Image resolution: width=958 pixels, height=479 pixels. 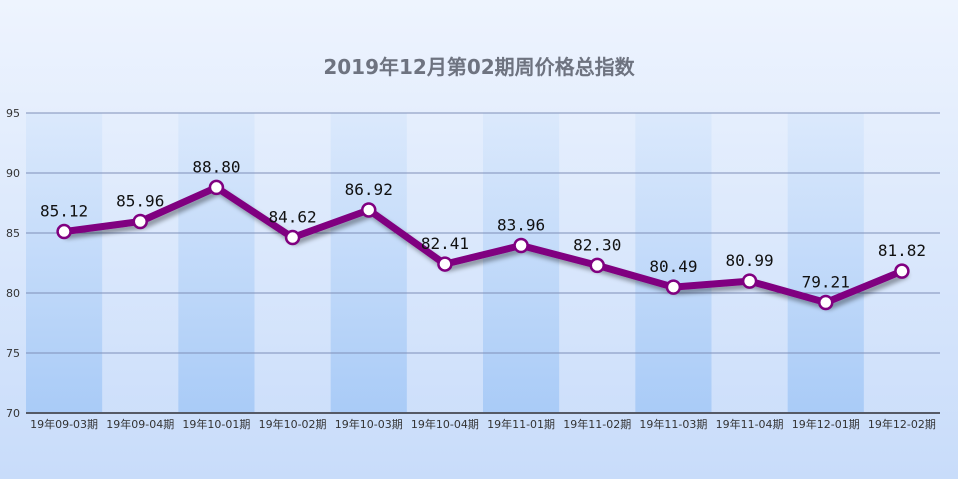 What do you see at coordinates (216, 424) in the screenshot?
I see `x-tick-label: 19年10-01期` at bounding box center [216, 424].